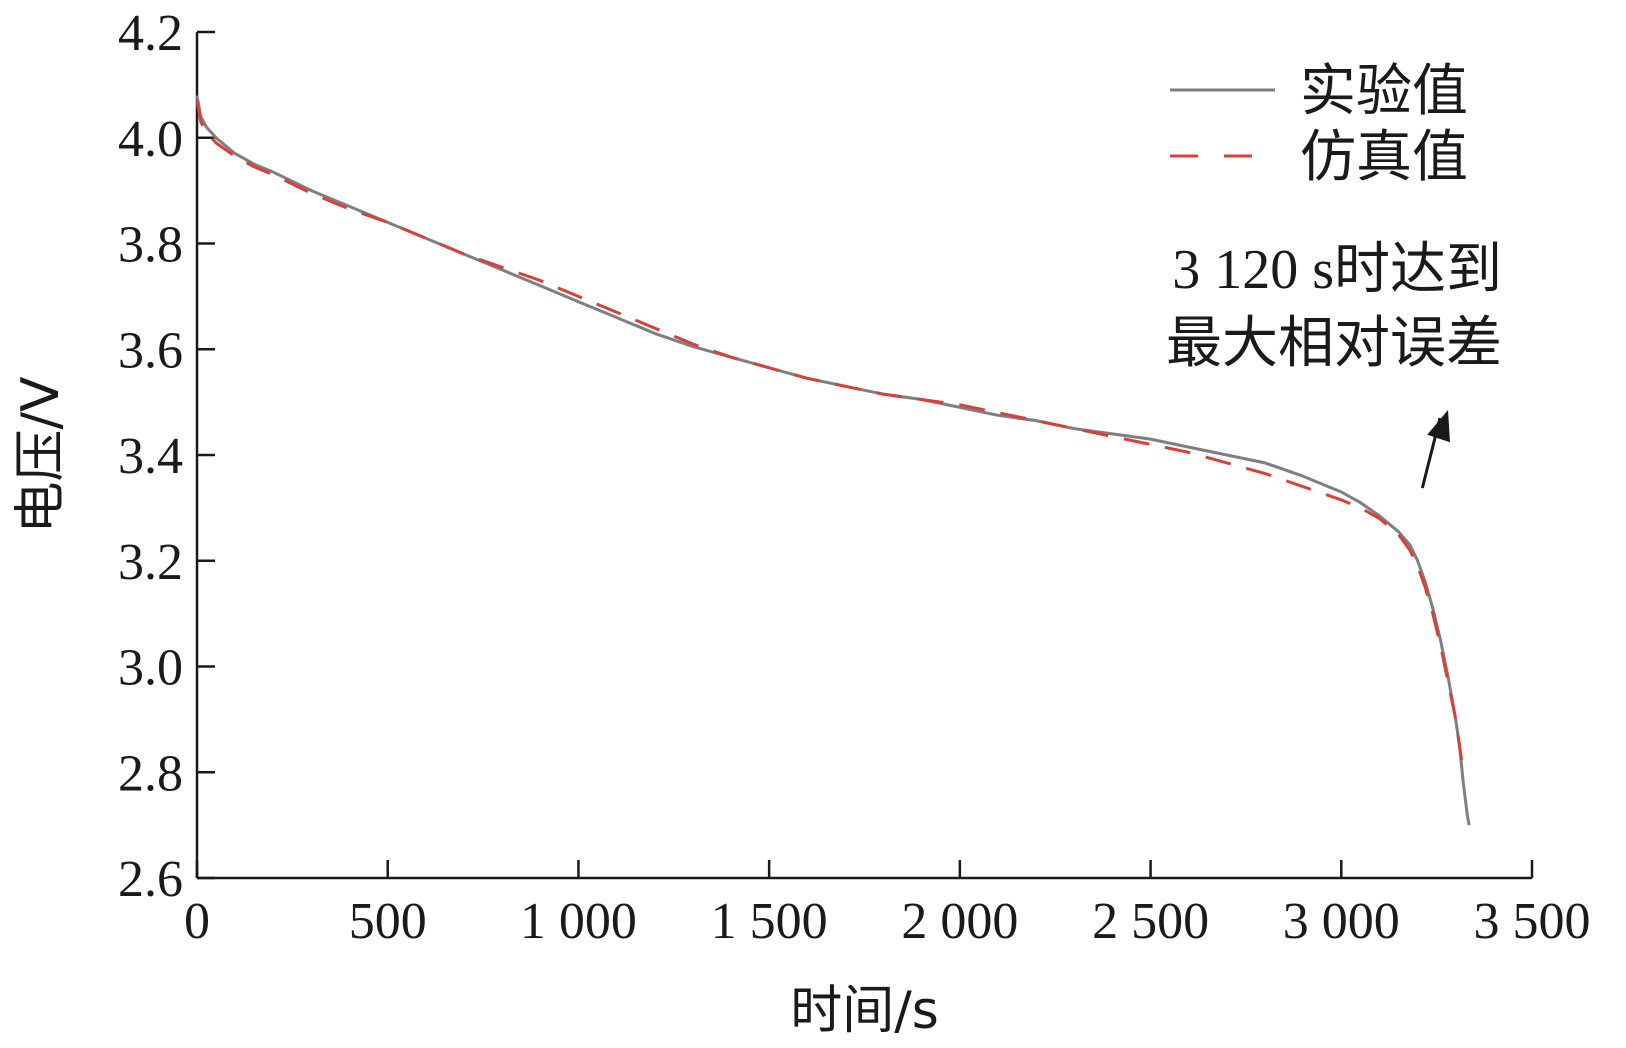 The width and height of the screenshot is (1626, 1048). Describe the element at coordinates (1384, 91) in the screenshot. I see `legend-label-experimental: 实验值` at that location.